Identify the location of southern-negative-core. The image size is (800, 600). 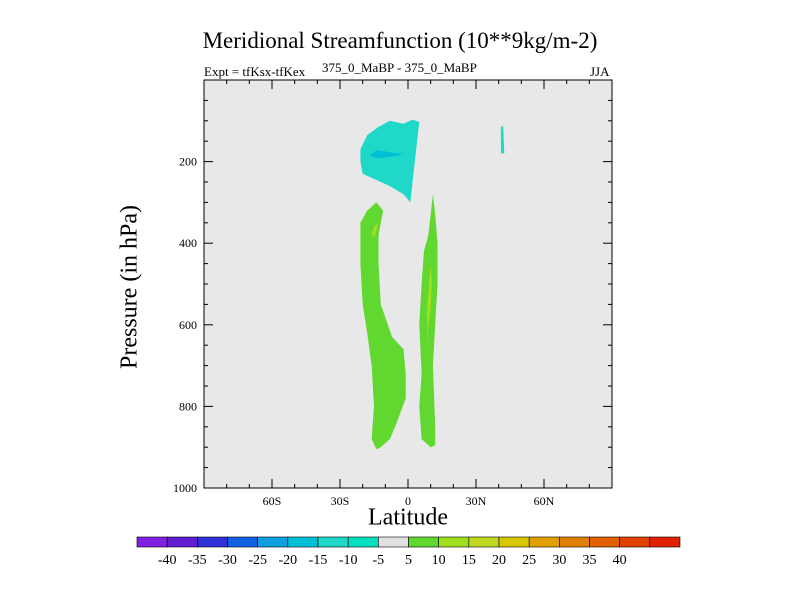
(387, 154).